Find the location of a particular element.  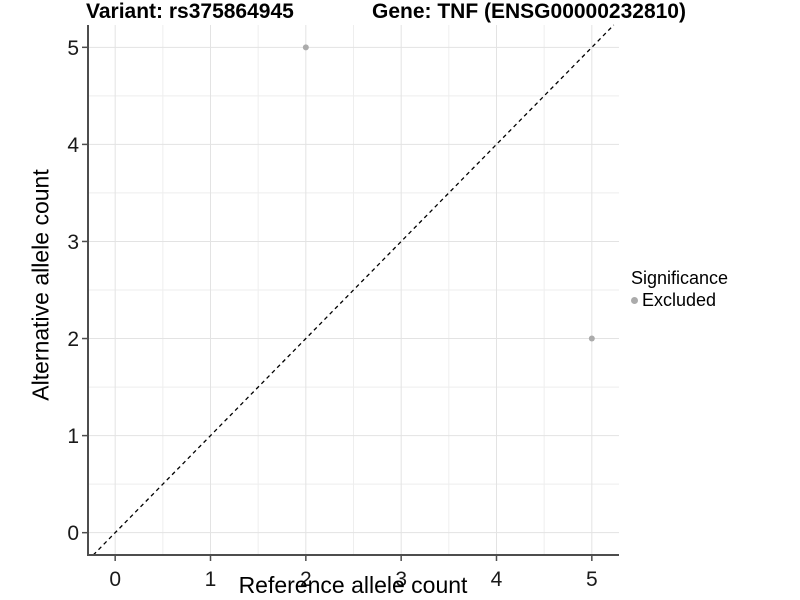

plot-title-variant: Variant: rs375864945 is located at coordinates (190, 11).